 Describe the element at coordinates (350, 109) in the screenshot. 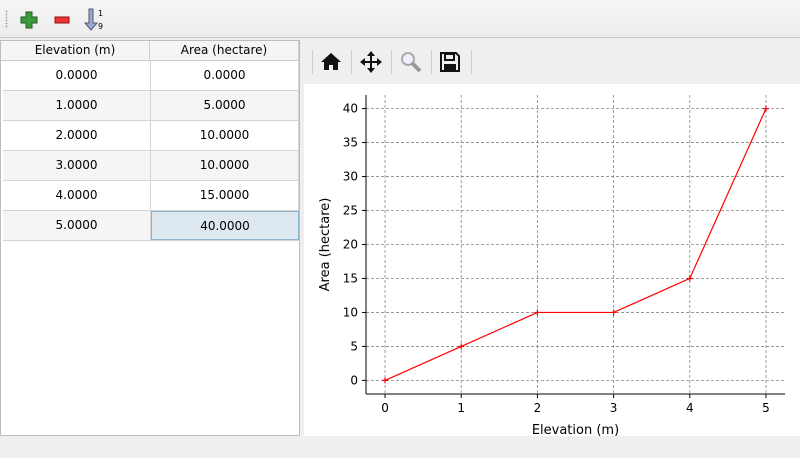

I see `y-tick-label: 40` at that location.